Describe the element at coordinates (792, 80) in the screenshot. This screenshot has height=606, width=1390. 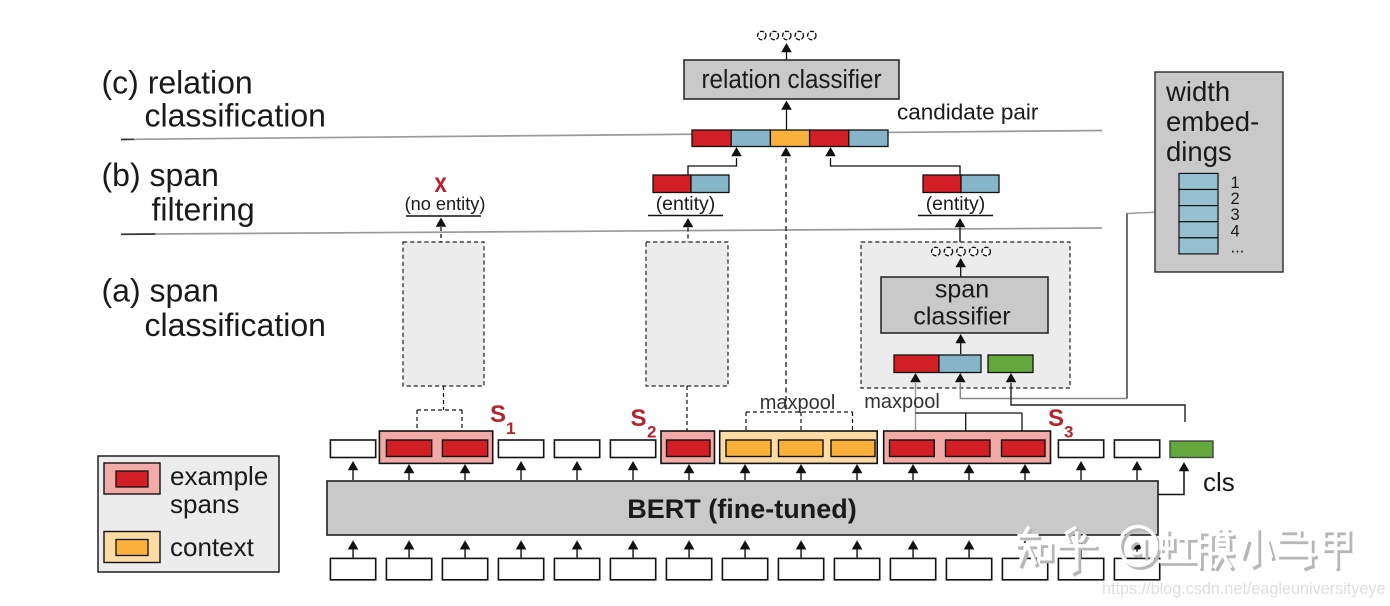
I see `svg-text: relation classifier` at that location.